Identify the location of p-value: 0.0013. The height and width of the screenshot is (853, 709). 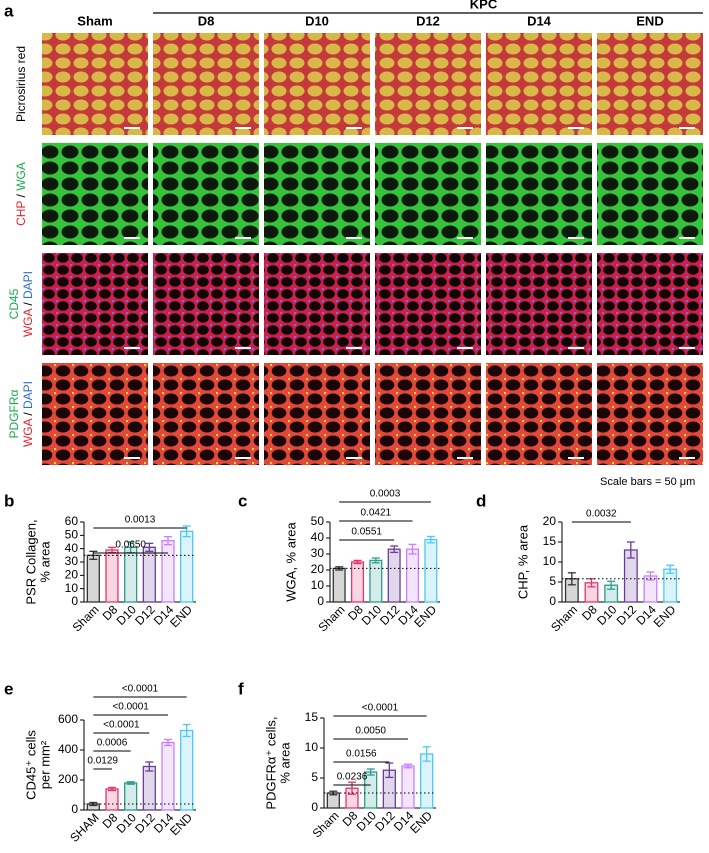
(140, 520).